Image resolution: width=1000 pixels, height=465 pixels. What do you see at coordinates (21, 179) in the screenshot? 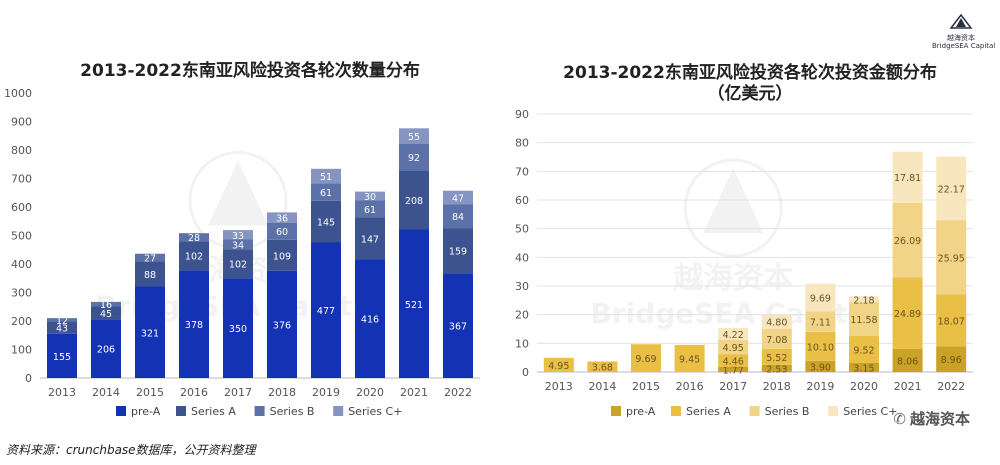
I see `y-tick-label: 700` at bounding box center [21, 179].